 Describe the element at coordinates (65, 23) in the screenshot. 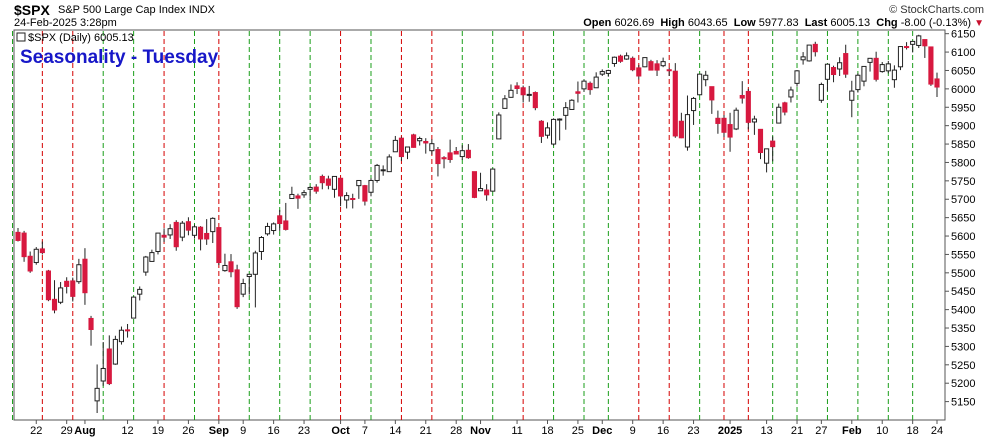

I see `timestamp: 24-Feb-2025 3:28pm` at that location.